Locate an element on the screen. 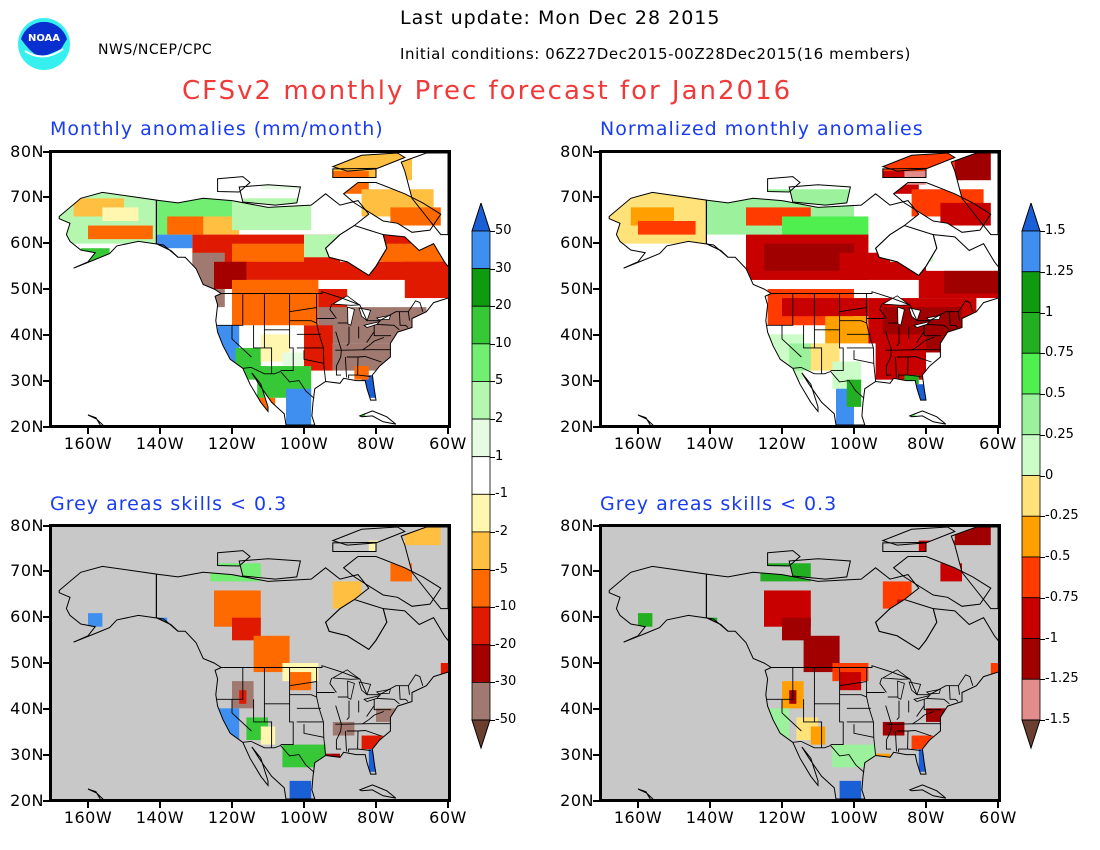 Image resolution: width=1100 pixels, height=850 pixels. colorbar-label: -0.75 is located at coordinates (1062, 597).